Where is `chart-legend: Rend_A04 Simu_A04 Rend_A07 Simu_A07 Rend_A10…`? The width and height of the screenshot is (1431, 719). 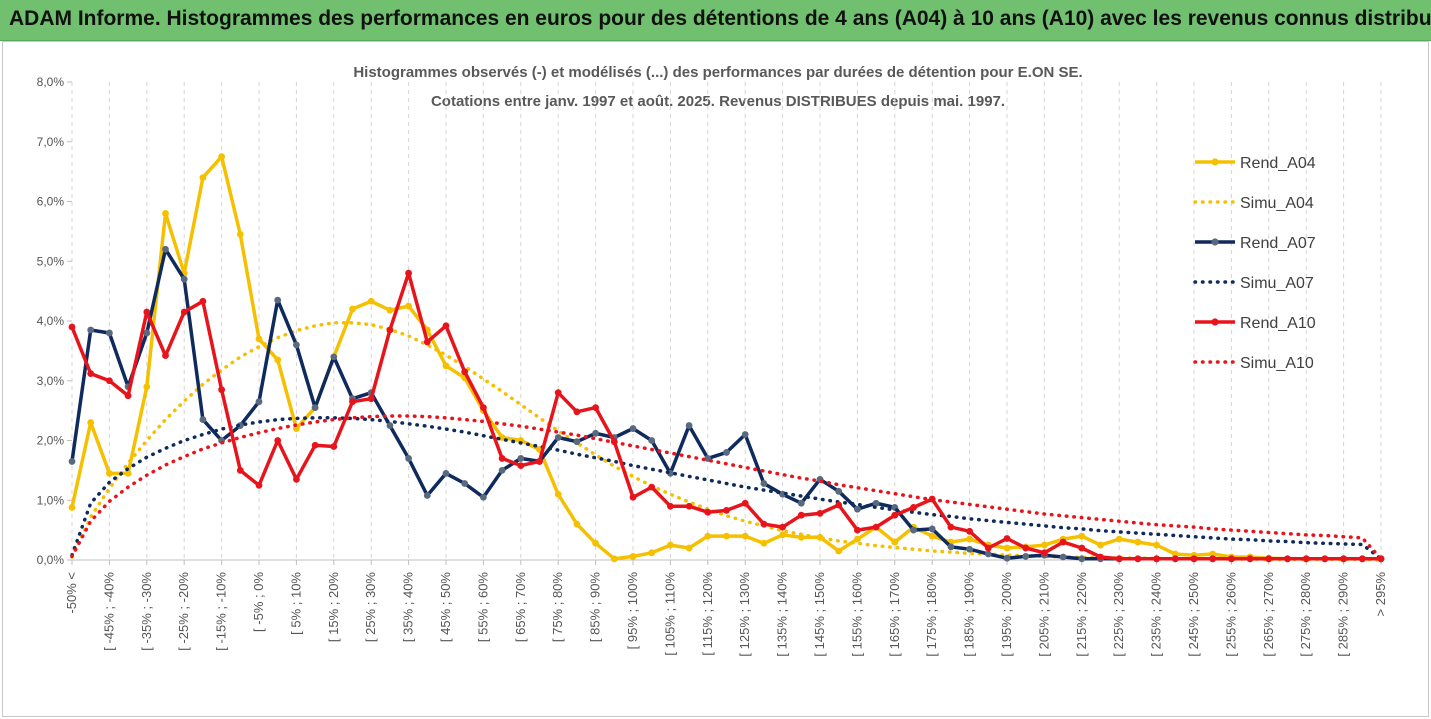 chart-legend: Rend_A04 Simu_A04 Rend_A07 Simu_A07 Rend_A10… is located at coordinates (1254, 263).